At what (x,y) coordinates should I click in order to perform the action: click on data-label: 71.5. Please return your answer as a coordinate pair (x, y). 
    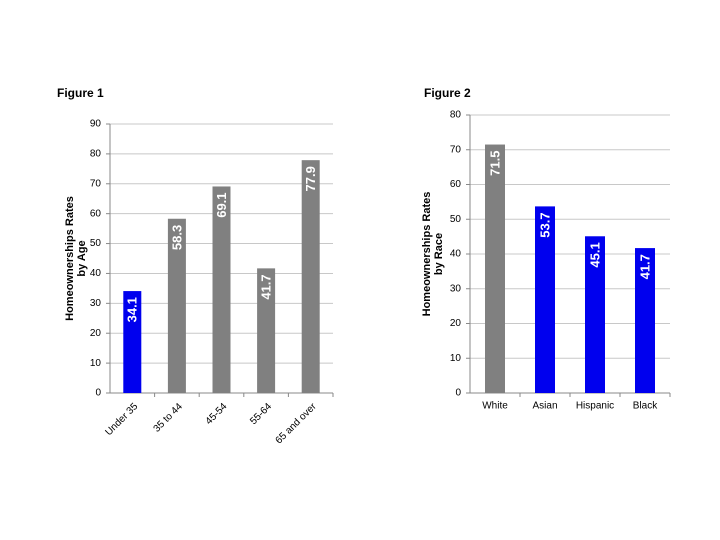
    Looking at the image, I should click on (494, 163).